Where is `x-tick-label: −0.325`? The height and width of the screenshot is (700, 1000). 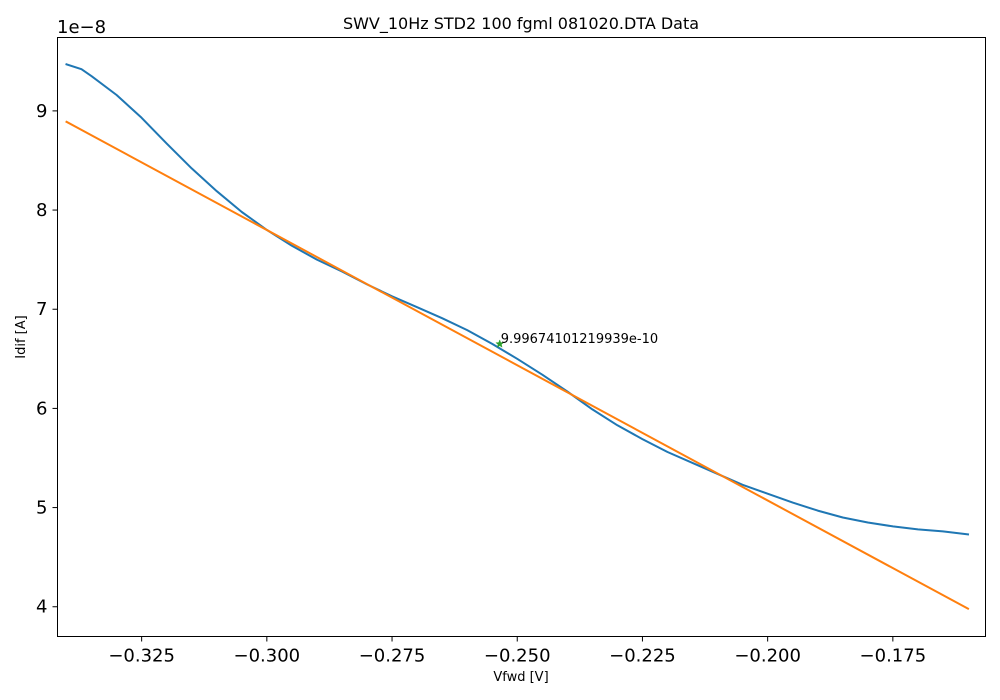
x-tick-label: −0.325 is located at coordinates (141, 656).